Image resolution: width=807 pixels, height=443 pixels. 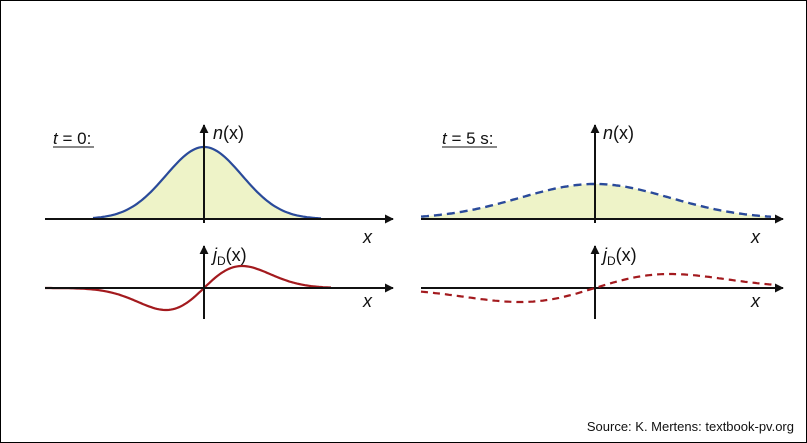 I want to click on source-credit: Source: K. Mertens: textbook-pv.org, so click(x=690, y=426).